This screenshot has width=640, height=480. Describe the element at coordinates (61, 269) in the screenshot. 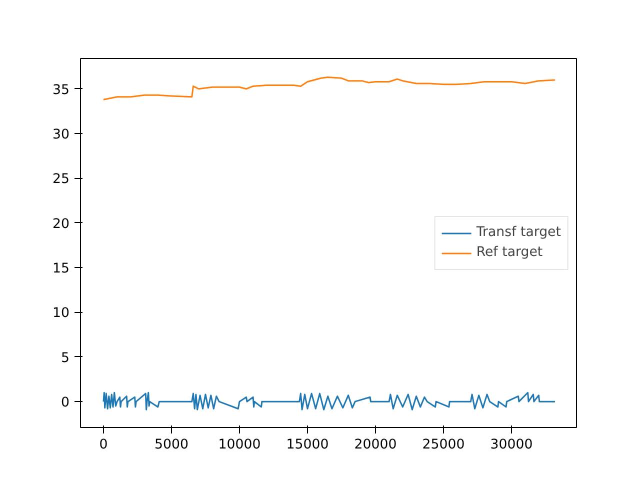

I see `y-tick-label: 15` at that location.